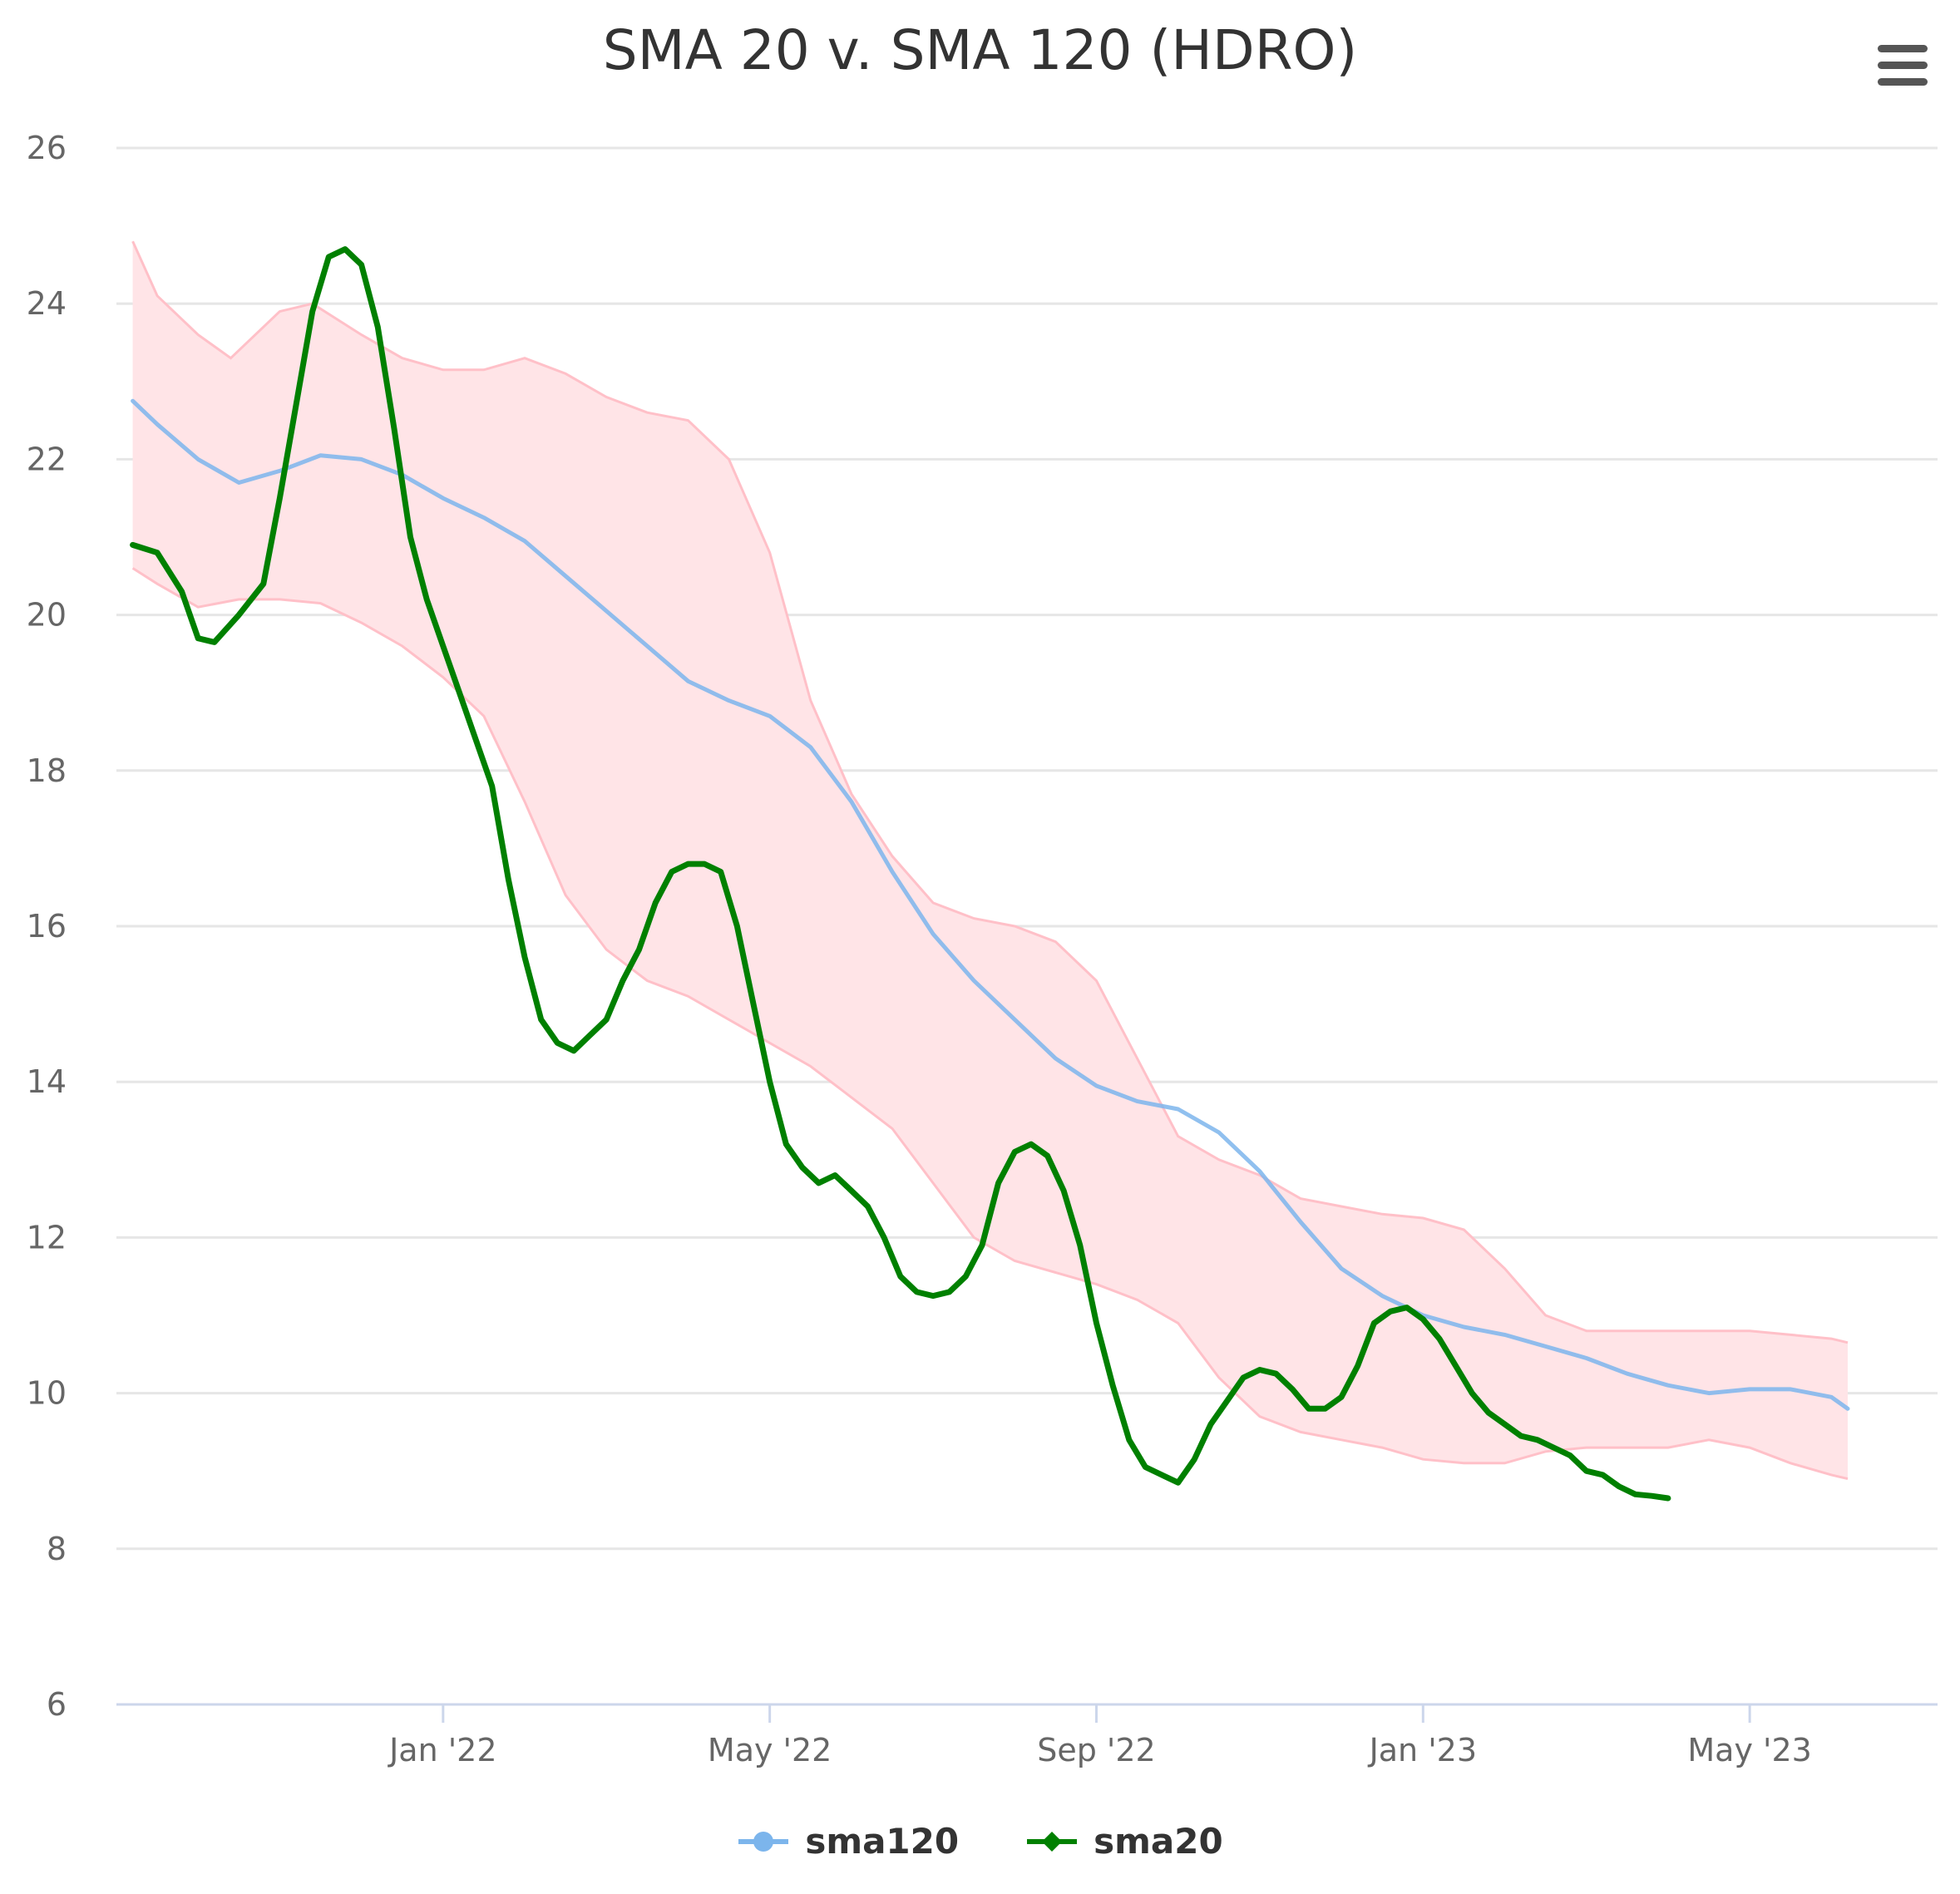  Describe the element at coordinates (47, 1237) in the screenshot. I see `y-tick-label: 12` at that location.